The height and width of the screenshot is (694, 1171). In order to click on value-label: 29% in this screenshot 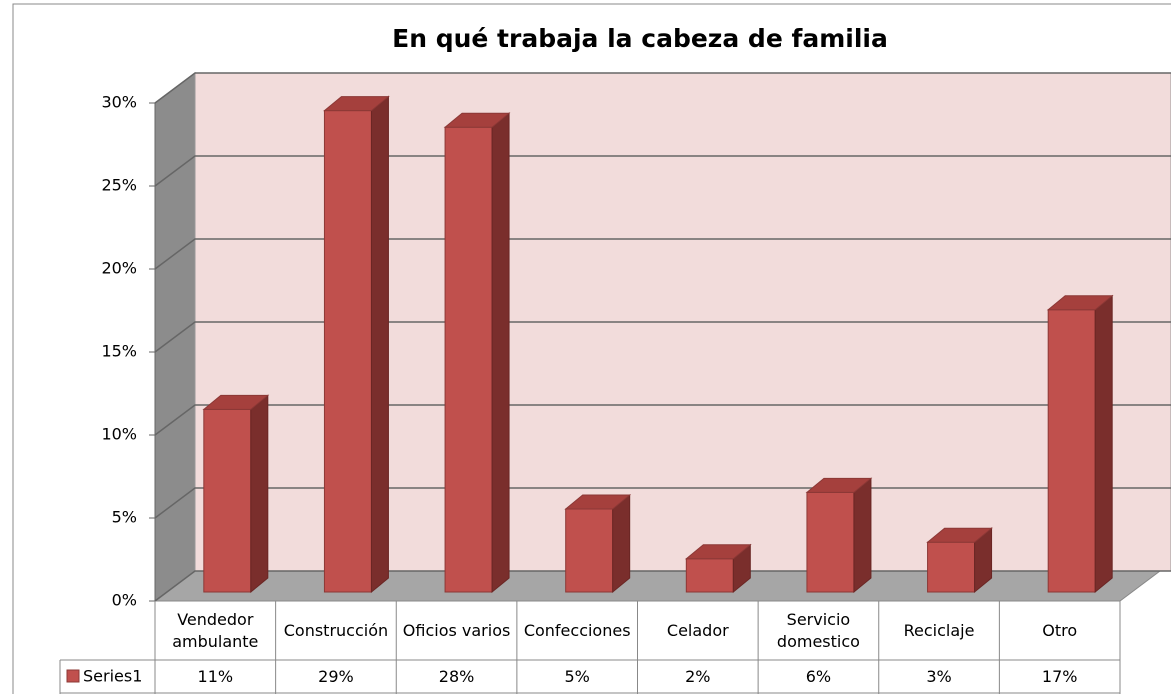, I will do `click(336, 676)`.